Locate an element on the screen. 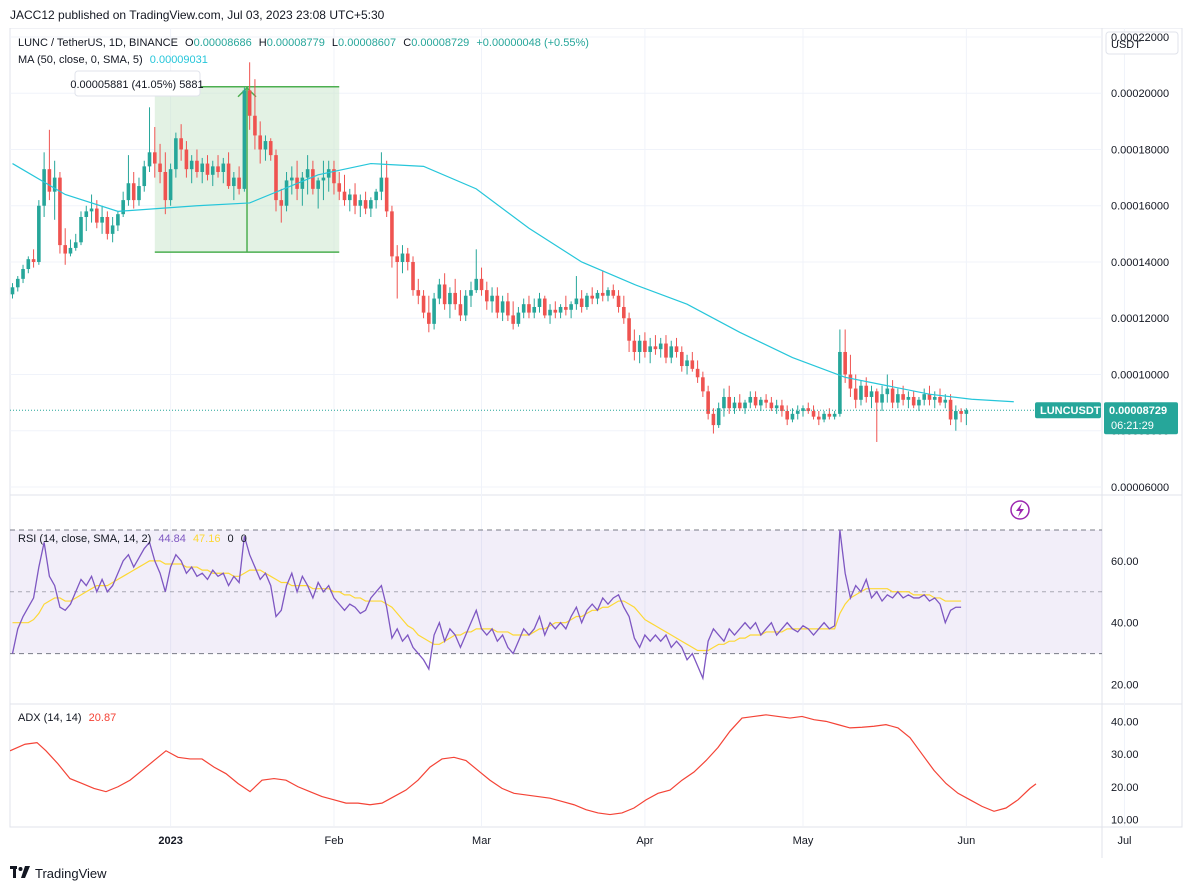 Image resolution: width=1193 pixels, height=889 pixels. rsi-sma-legend-value: 47.16 is located at coordinates (207, 539).